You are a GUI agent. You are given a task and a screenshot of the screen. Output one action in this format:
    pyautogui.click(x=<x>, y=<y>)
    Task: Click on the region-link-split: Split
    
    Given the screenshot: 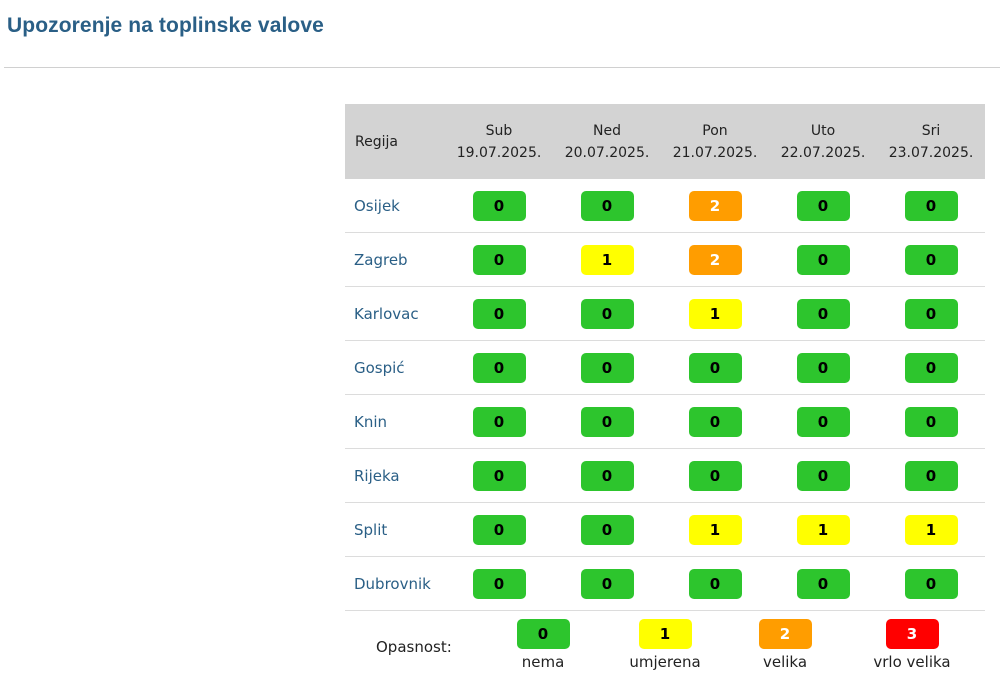 What is the action you would take?
    pyautogui.click(x=371, y=529)
    